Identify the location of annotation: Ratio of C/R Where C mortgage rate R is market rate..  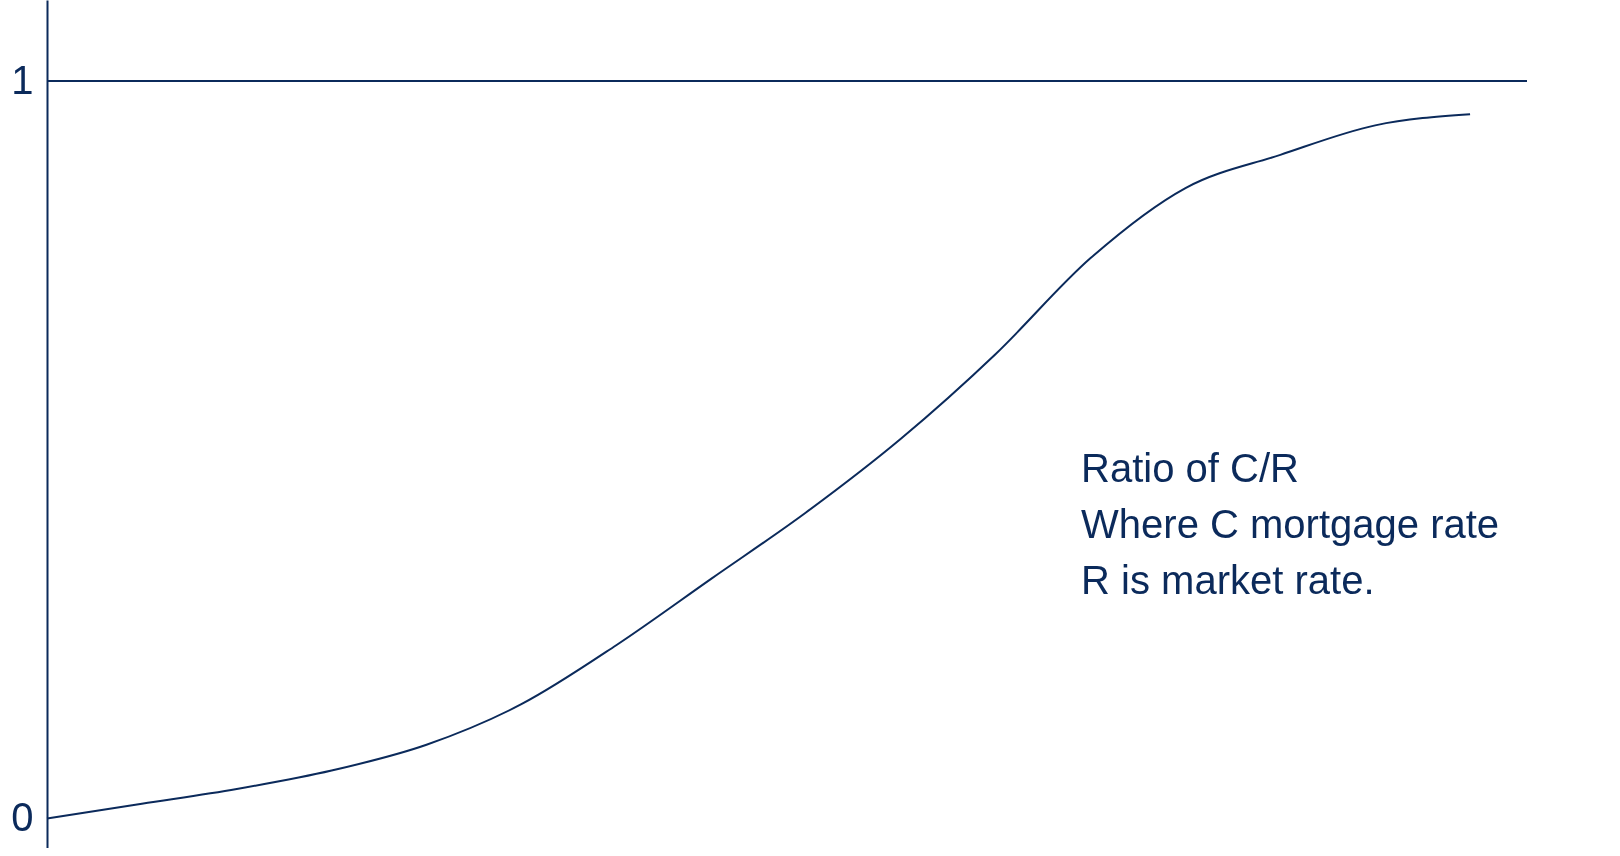
(1290, 523).